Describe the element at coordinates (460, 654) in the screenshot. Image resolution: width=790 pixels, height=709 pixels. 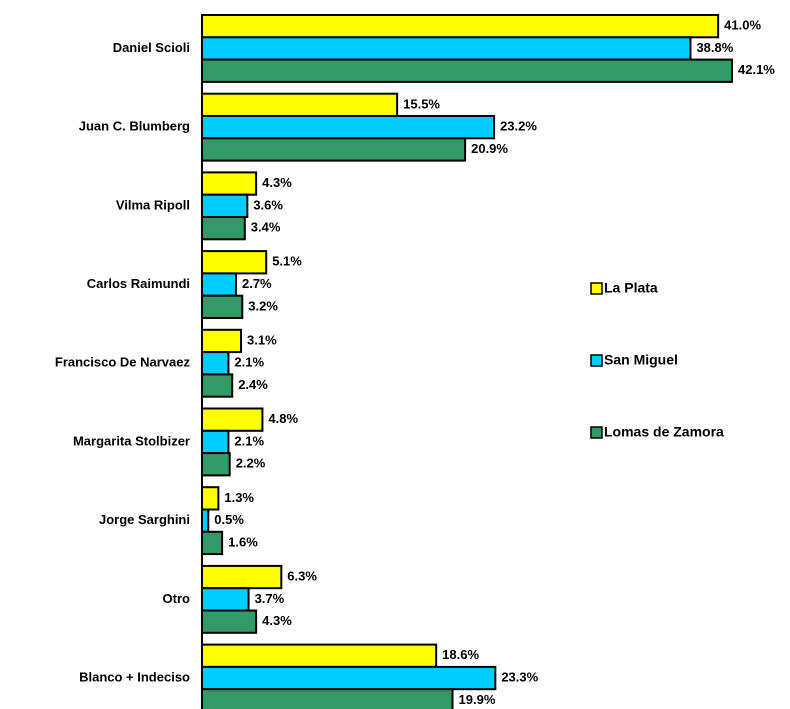
I see `value-label: 18.6%` at that location.